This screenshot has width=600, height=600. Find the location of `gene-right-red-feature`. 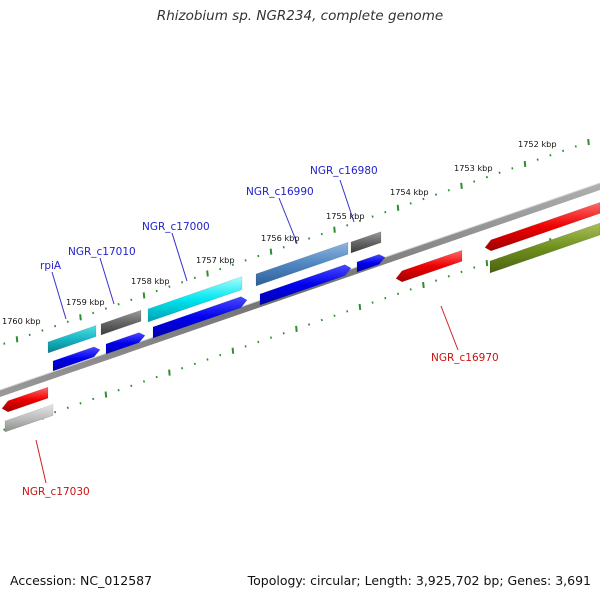

gene-right-red-feature is located at coordinates (542, 227).